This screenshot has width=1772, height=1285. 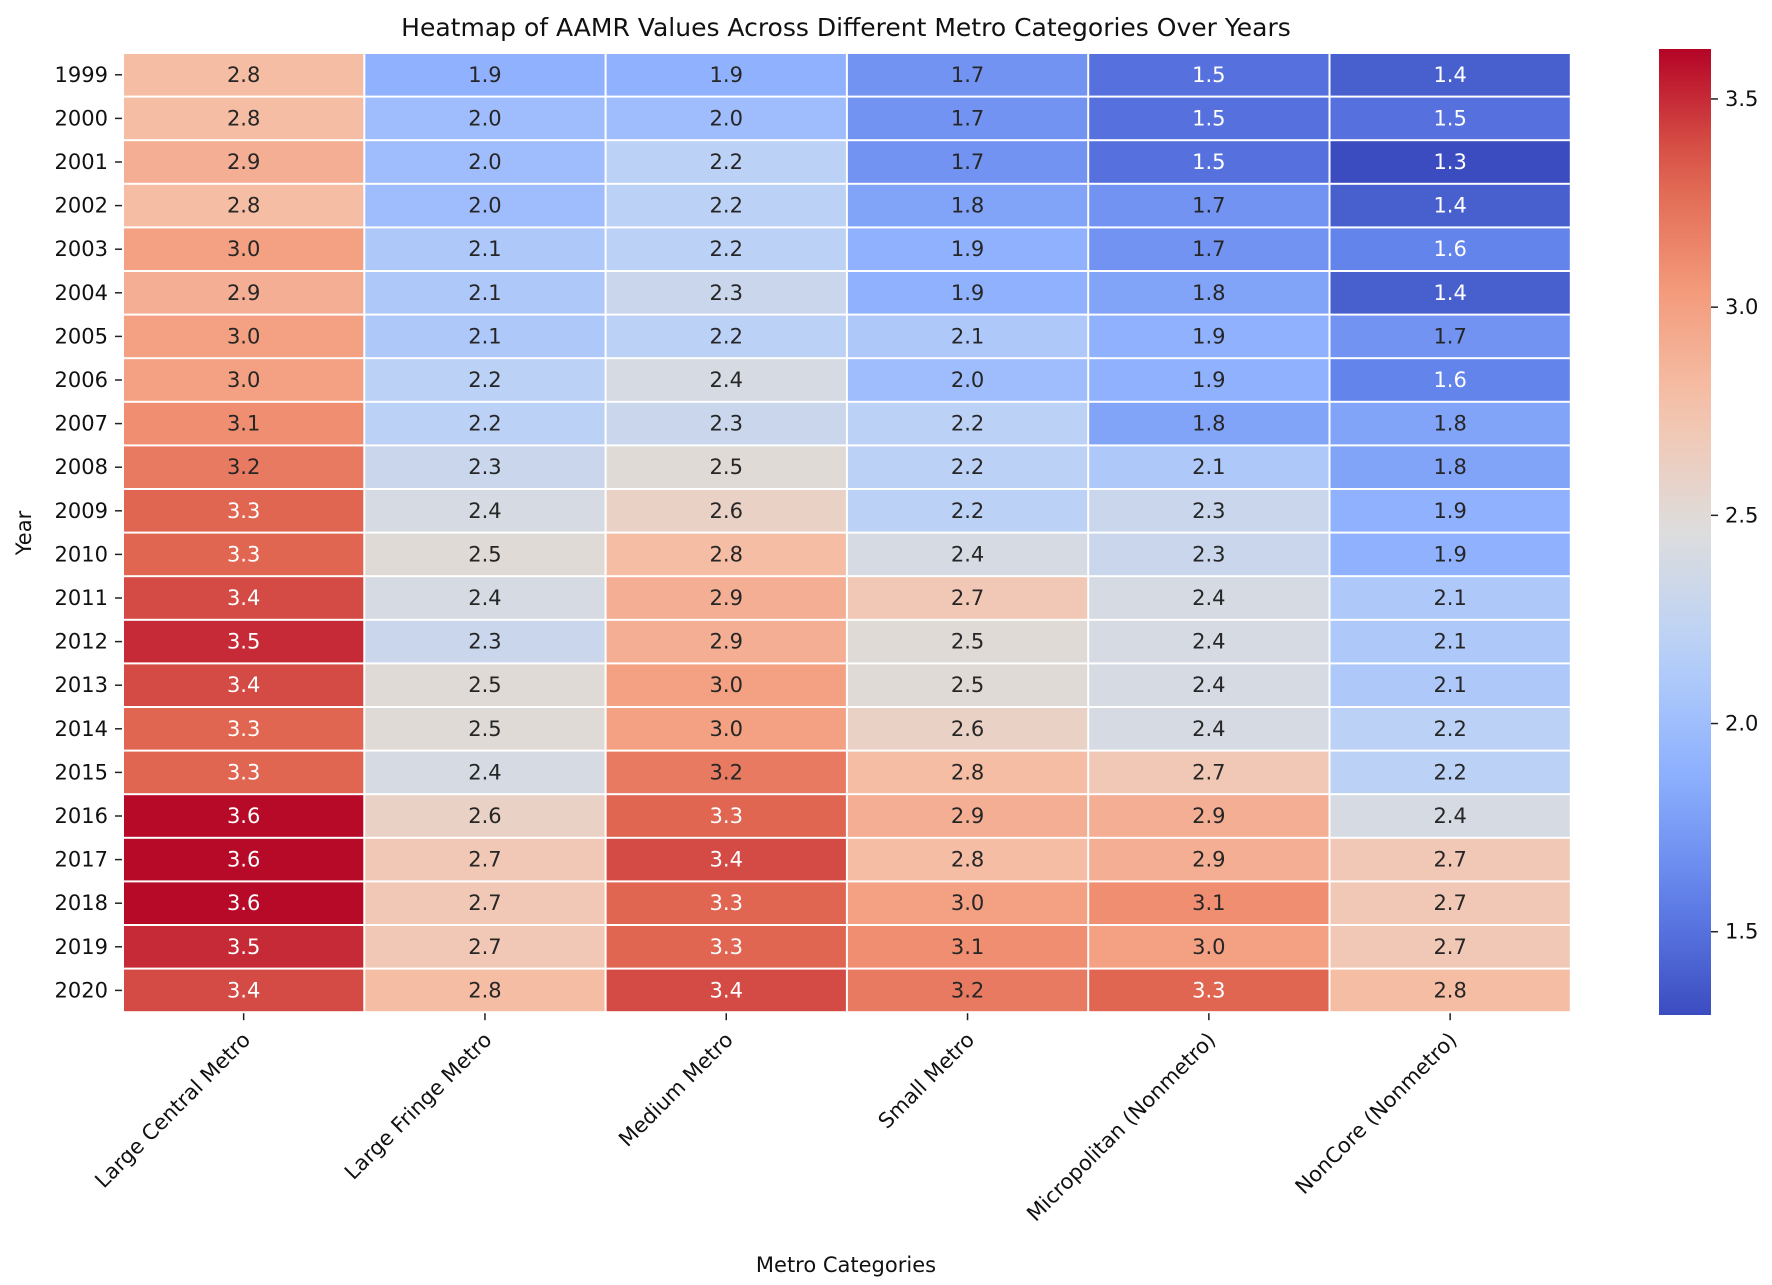 I want to click on x-tick-label: Large Central Metro, so click(x=172, y=1110).